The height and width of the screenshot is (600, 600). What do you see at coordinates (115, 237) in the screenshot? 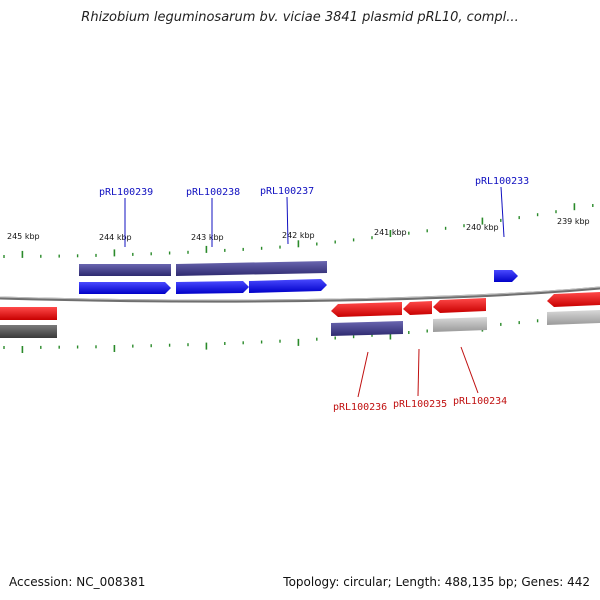
I see `kbp-label: 244 kbp` at bounding box center [115, 237].